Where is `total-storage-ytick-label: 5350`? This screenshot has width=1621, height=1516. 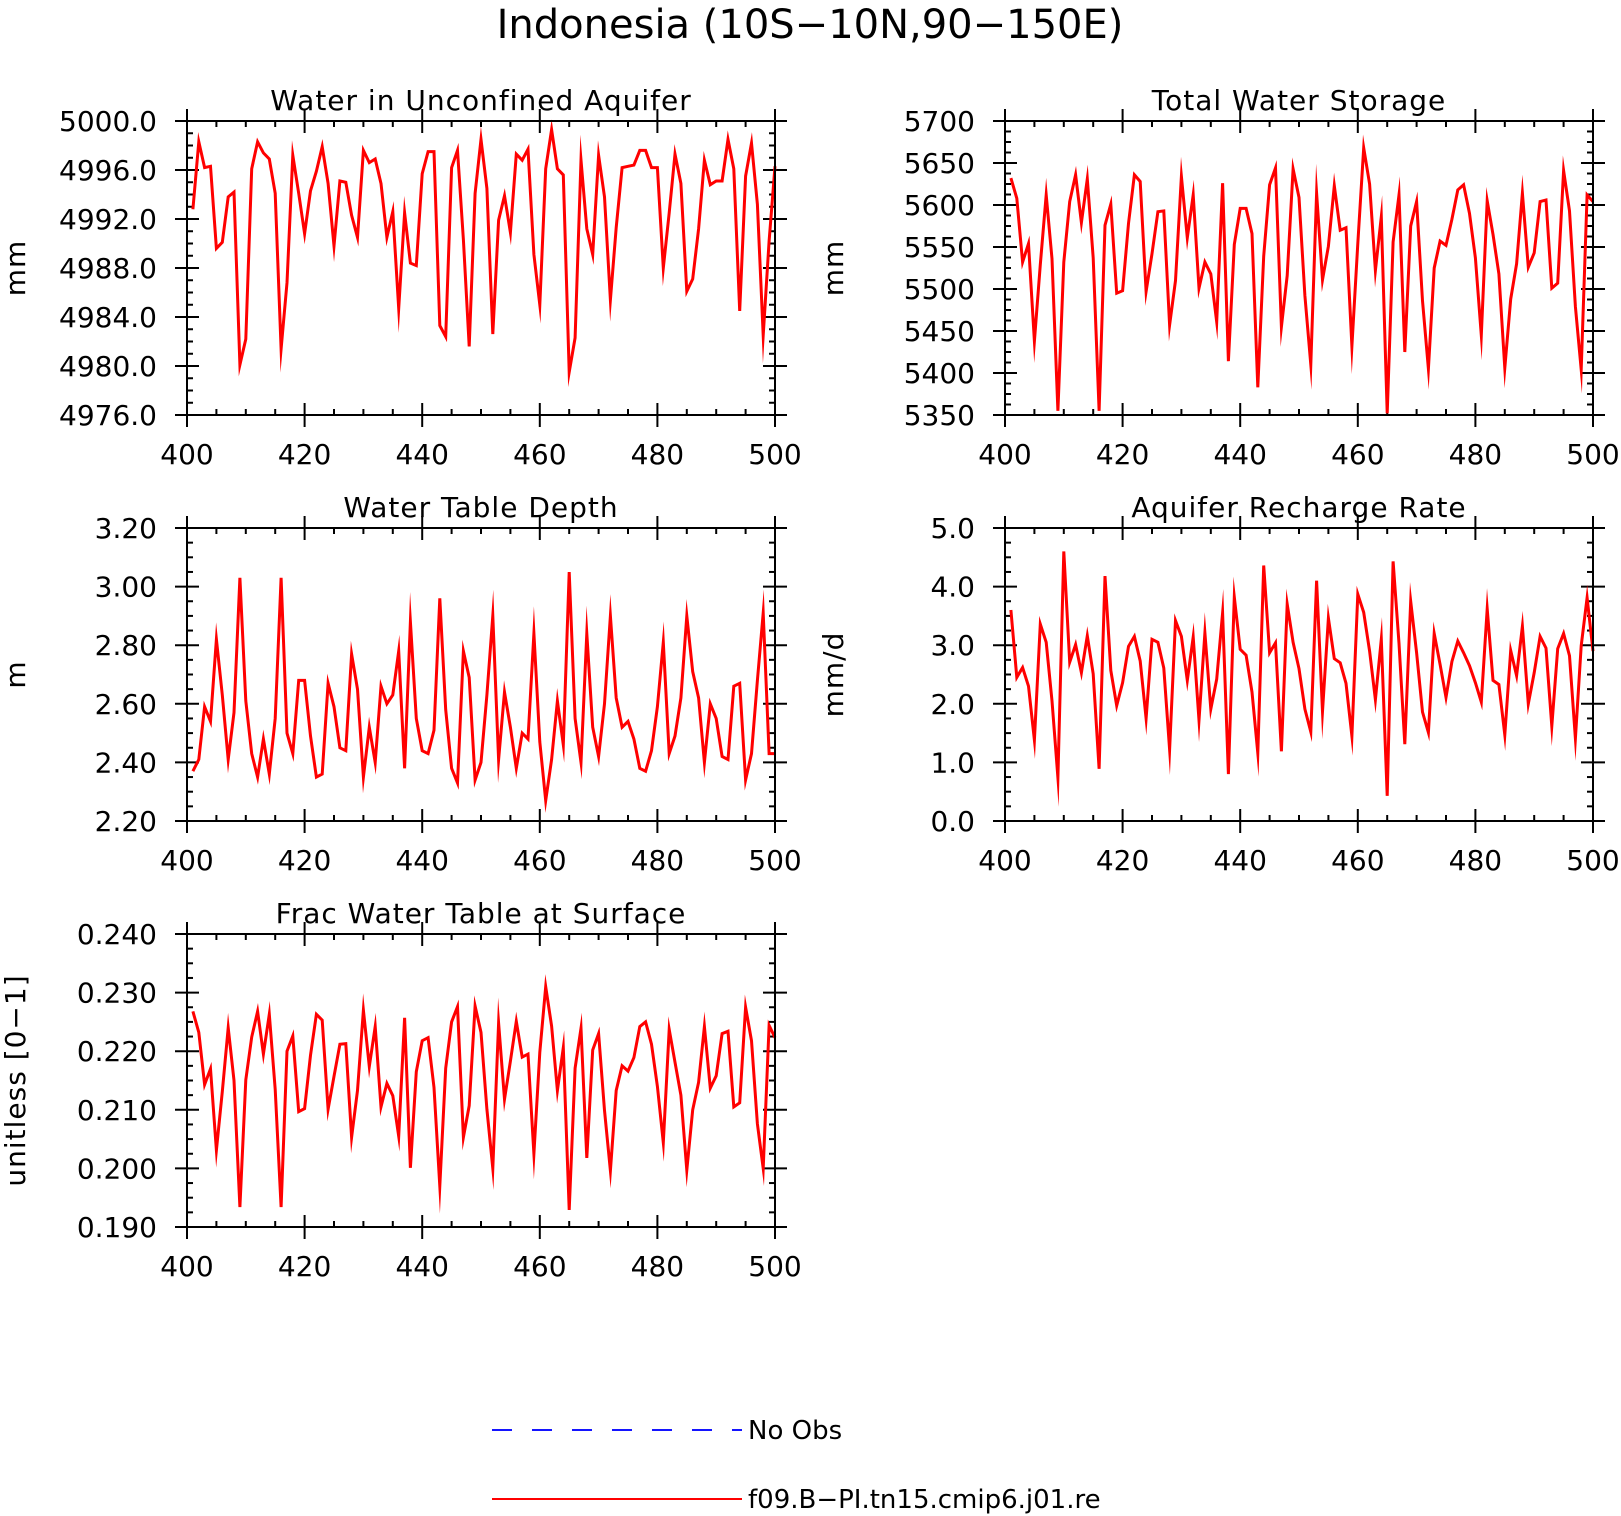
total-storage-ytick-label: 5350 is located at coordinates (939, 415).